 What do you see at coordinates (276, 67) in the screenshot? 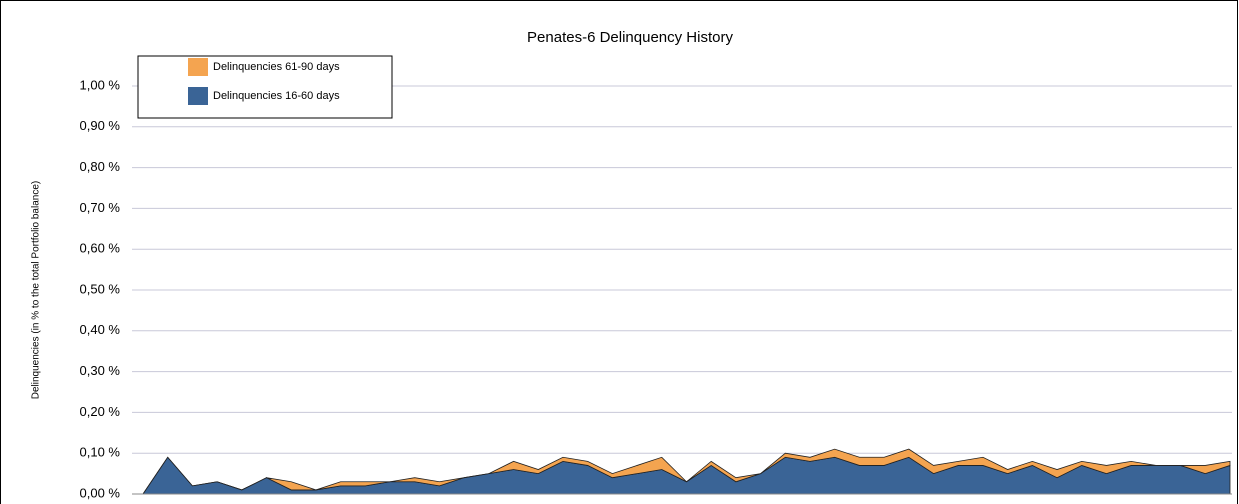
I see `legend-label: Delinquencies 61-90 days` at bounding box center [276, 67].